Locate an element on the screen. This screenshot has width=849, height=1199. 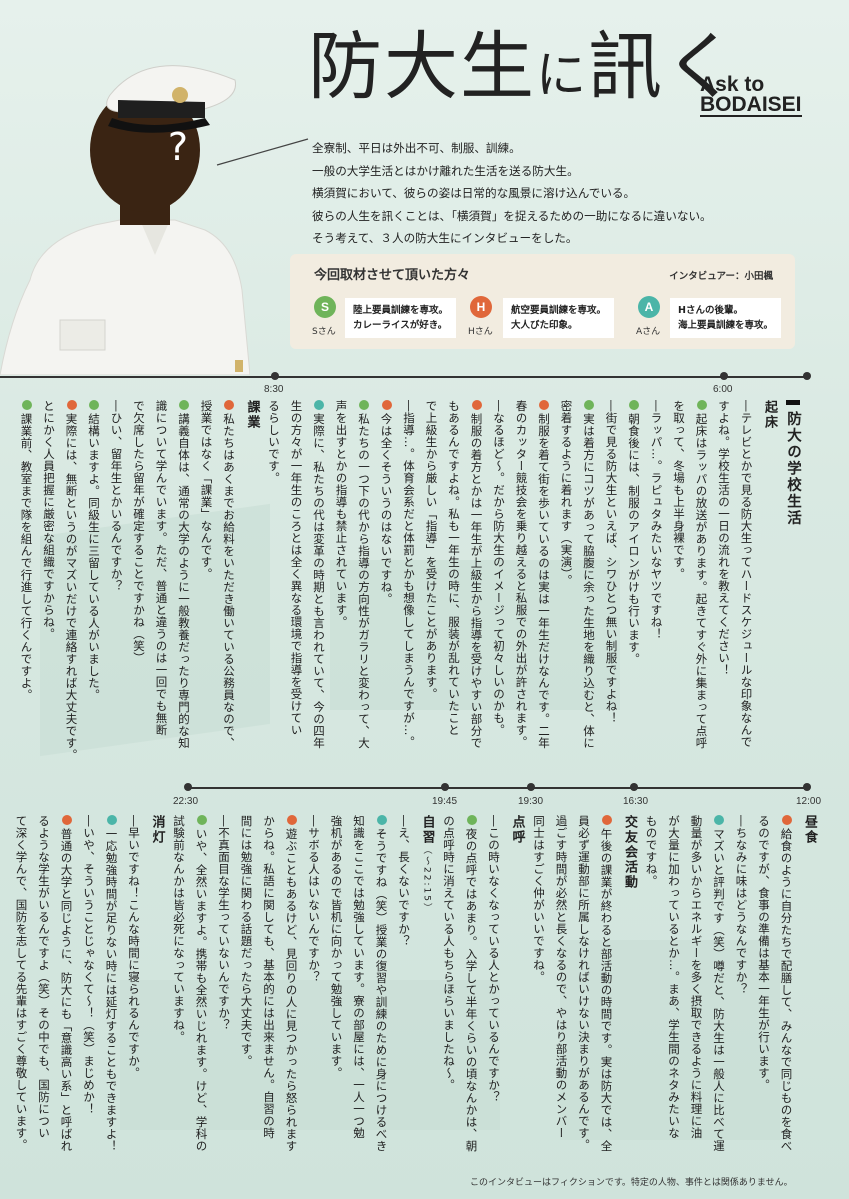
interview-line: 実際には、無断というのがマズいだけで連絡すれば大丈夫です。 is located at coordinates (71, 580).